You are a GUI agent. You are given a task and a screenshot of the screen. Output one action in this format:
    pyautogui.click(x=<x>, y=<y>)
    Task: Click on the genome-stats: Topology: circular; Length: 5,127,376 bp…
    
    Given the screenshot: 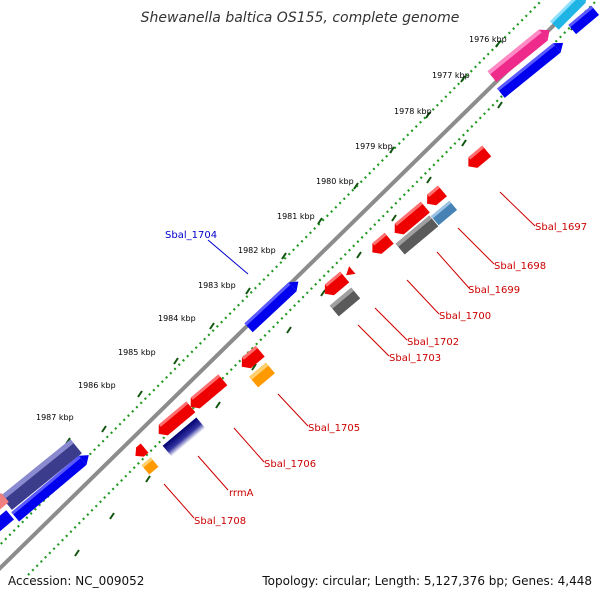 What is the action you would take?
    pyautogui.click(x=427, y=581)
    